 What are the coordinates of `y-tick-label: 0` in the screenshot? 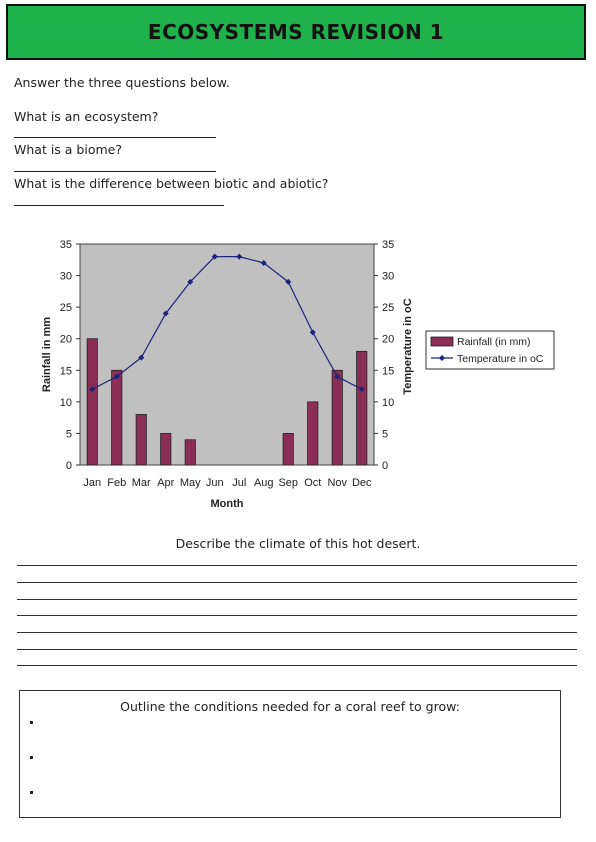 It's located at (69, 466).